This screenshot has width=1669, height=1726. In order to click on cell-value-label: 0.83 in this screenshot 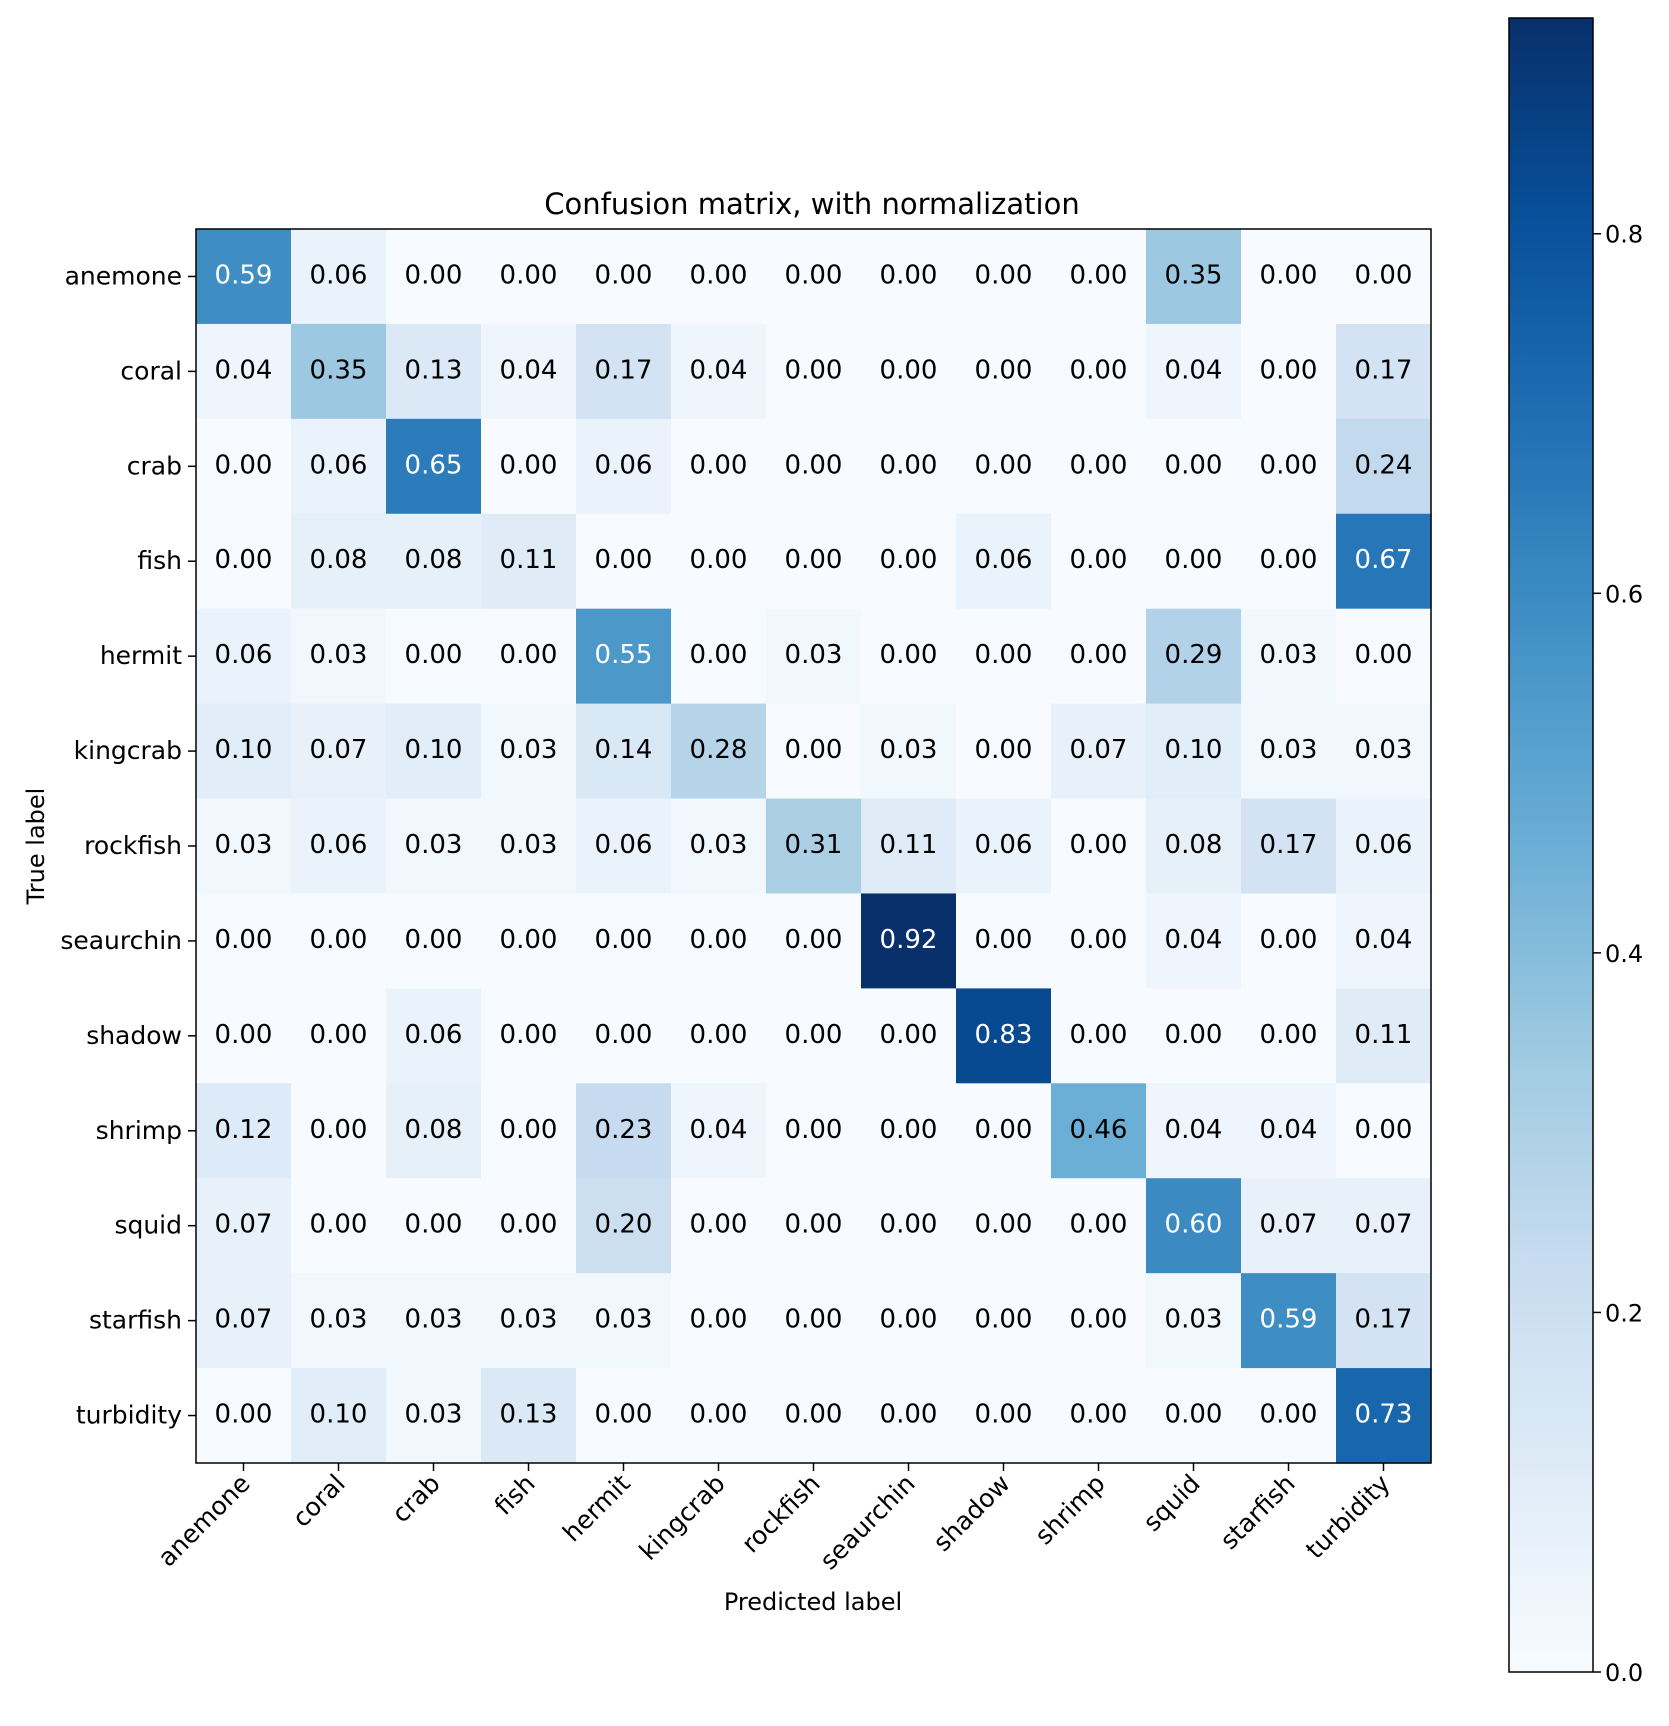, I will do `click(1004, 1035)`.